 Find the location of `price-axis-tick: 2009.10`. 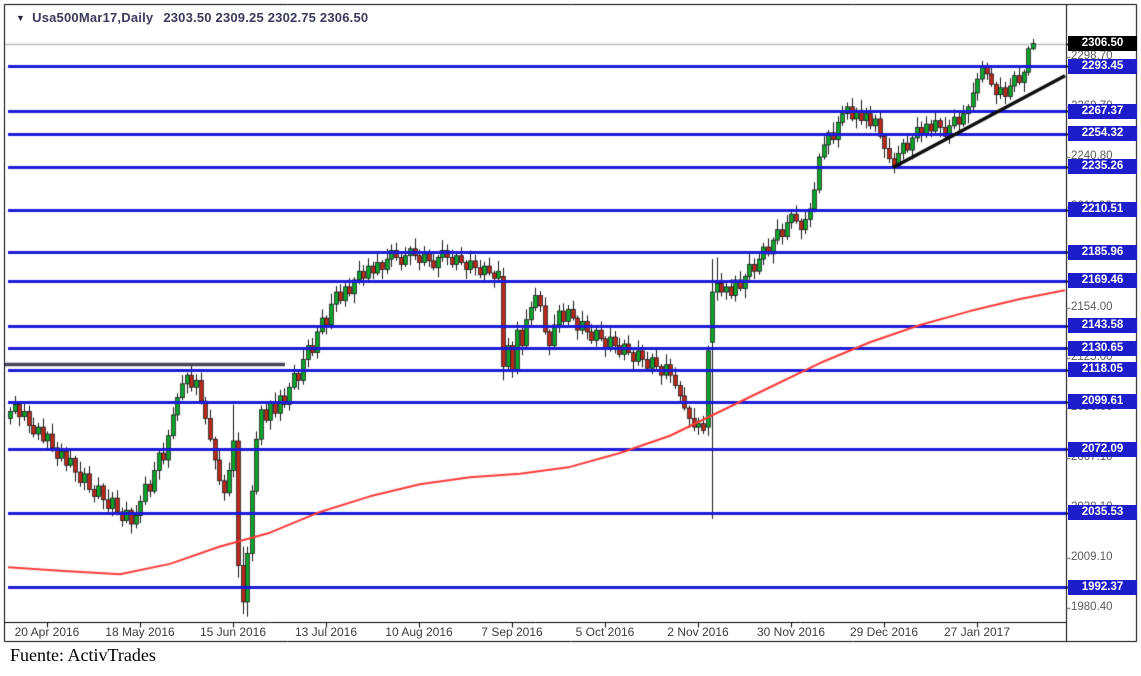

price-axis-tick: 2009.10 is located at coordinates (1092, 557).